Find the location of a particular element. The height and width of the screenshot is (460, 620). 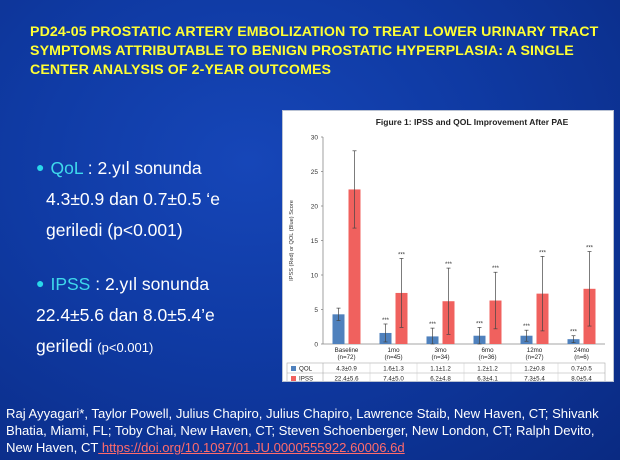

x-category-n: (n=27) is located at coordinates (534, 357).